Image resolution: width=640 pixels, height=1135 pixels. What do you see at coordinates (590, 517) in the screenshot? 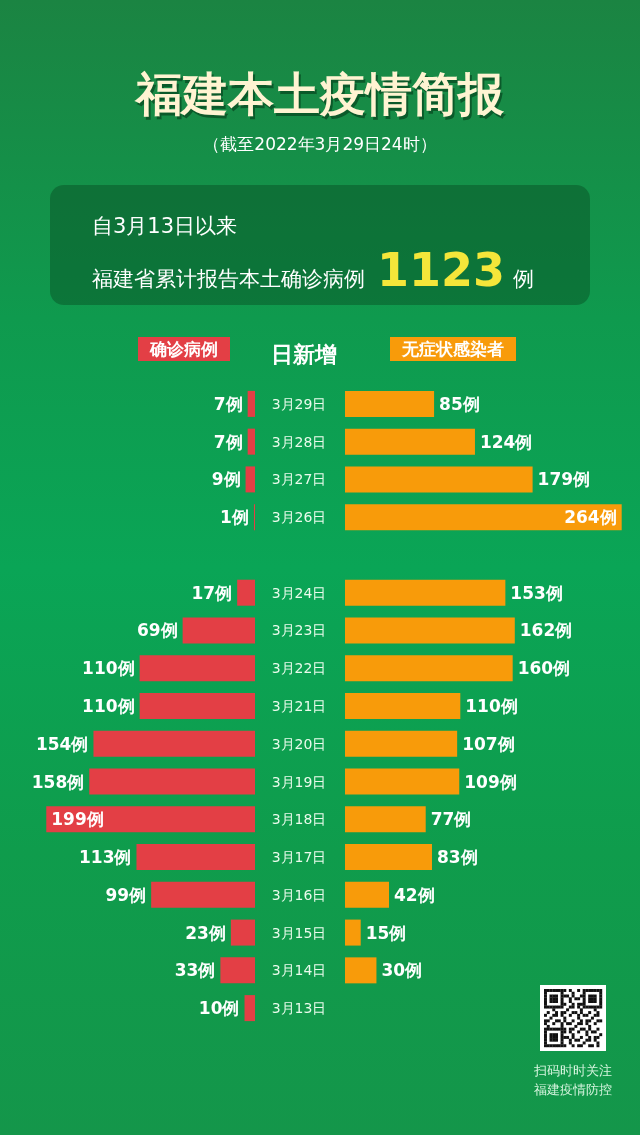
I see `data-label: 264例` at bounding box center [590, 517].